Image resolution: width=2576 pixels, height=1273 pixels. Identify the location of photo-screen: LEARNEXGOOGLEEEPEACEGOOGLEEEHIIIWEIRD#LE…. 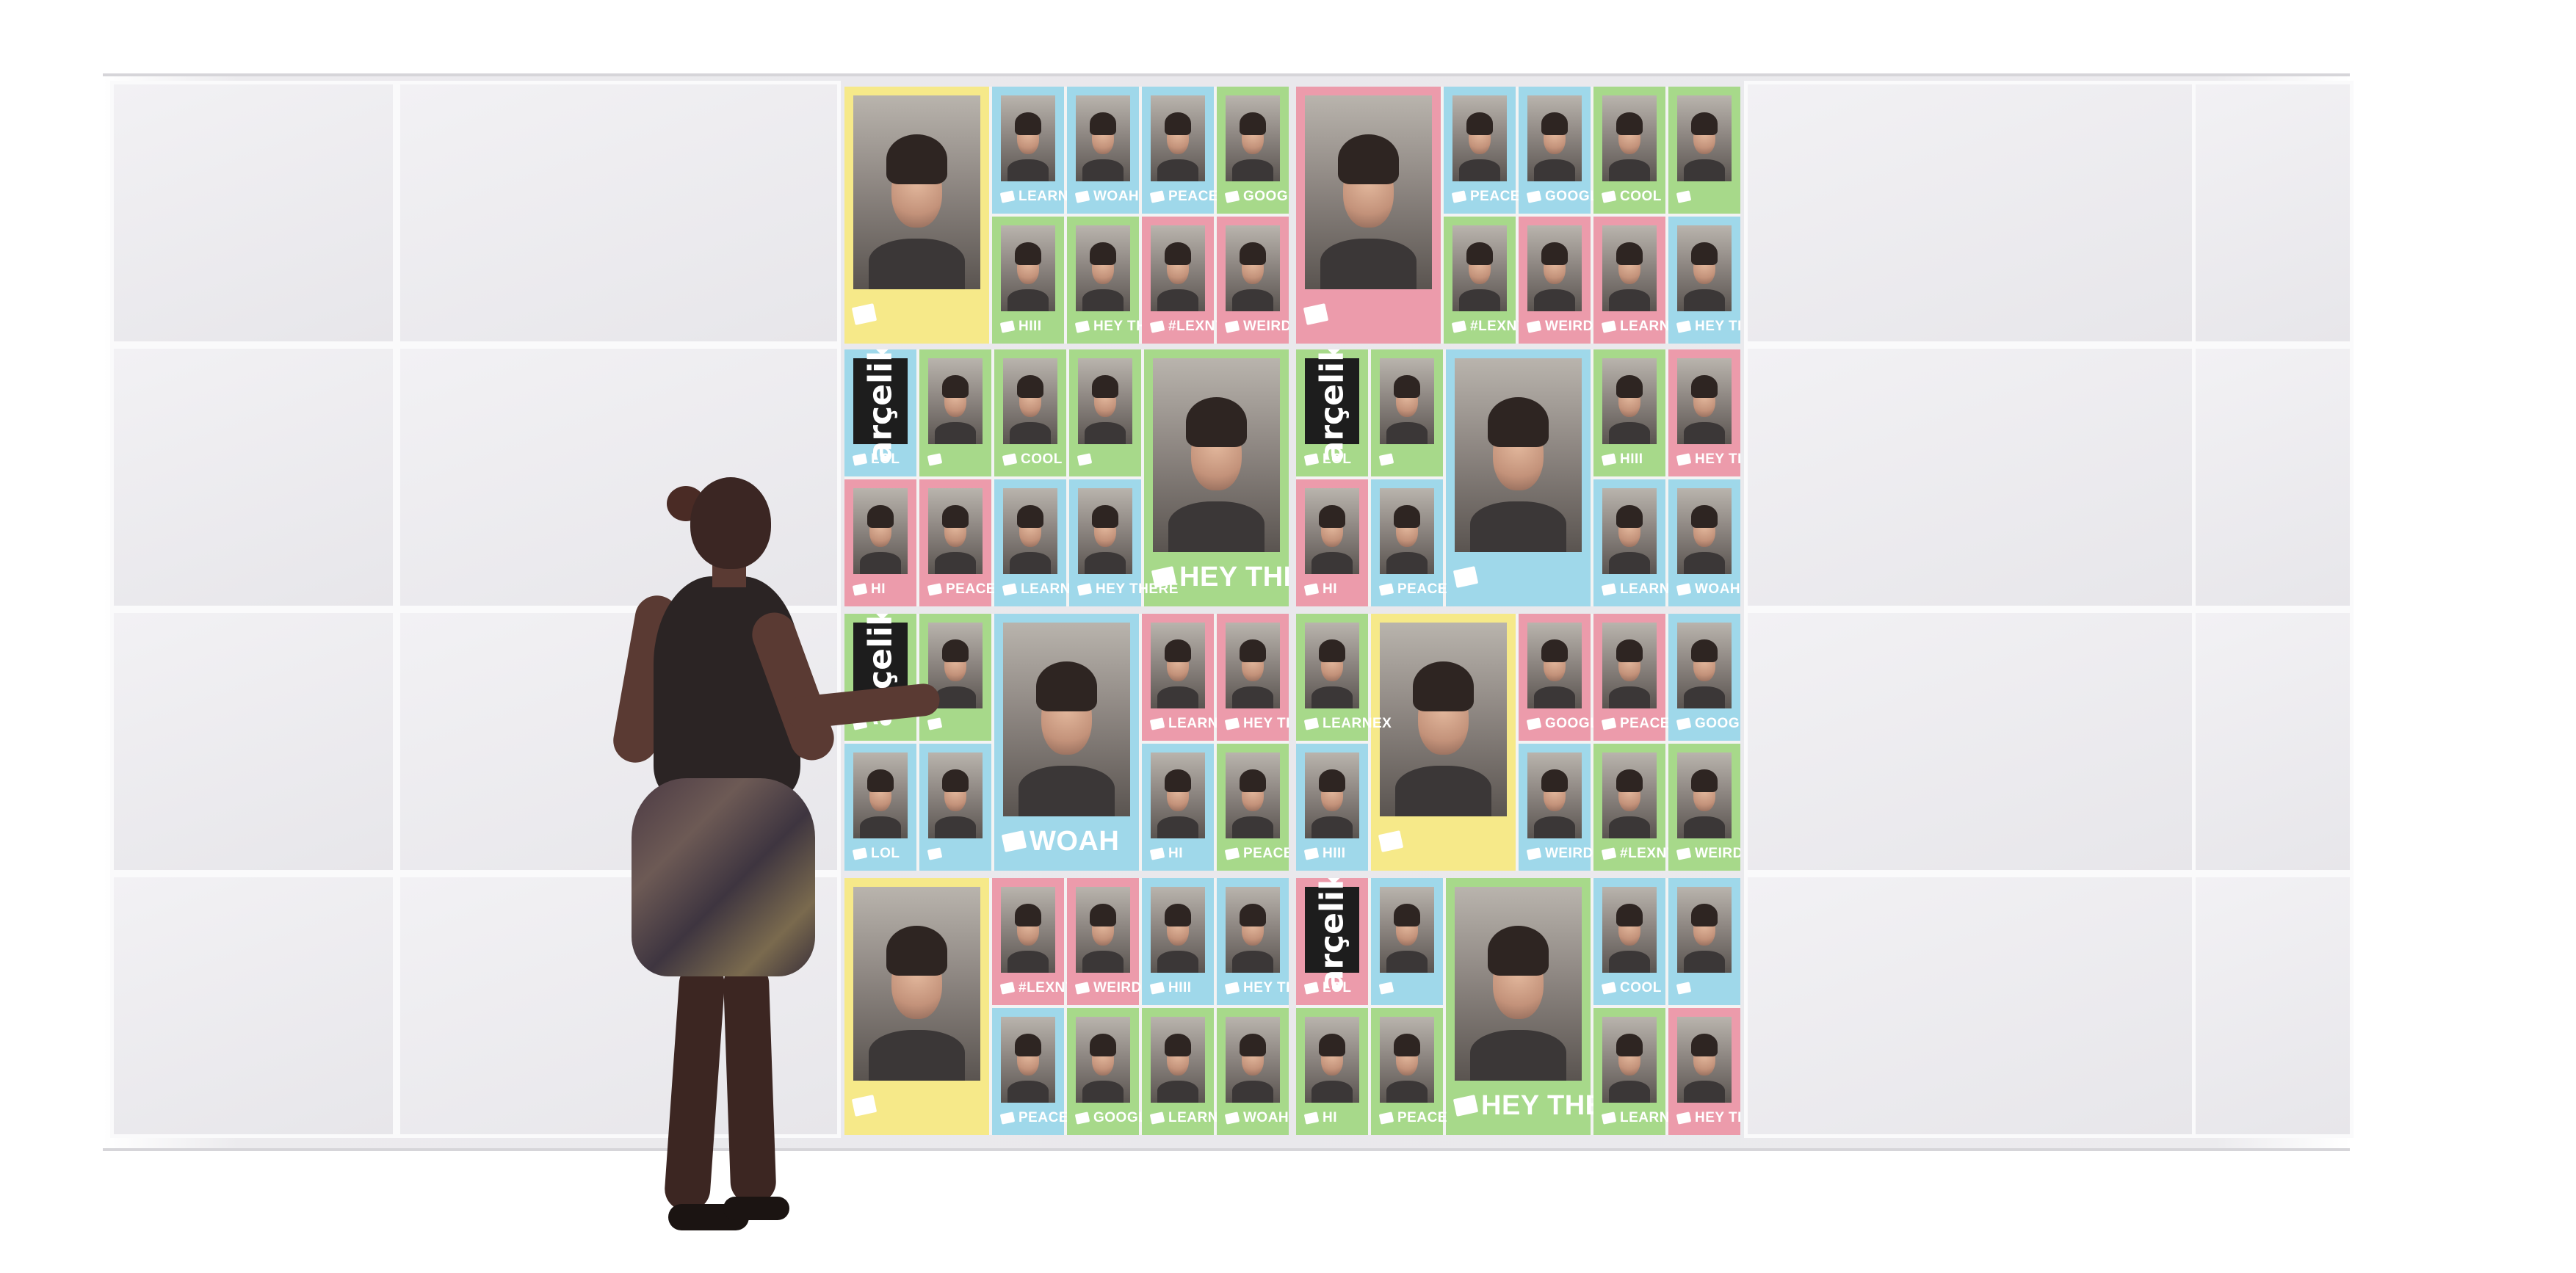
(1518, 742).